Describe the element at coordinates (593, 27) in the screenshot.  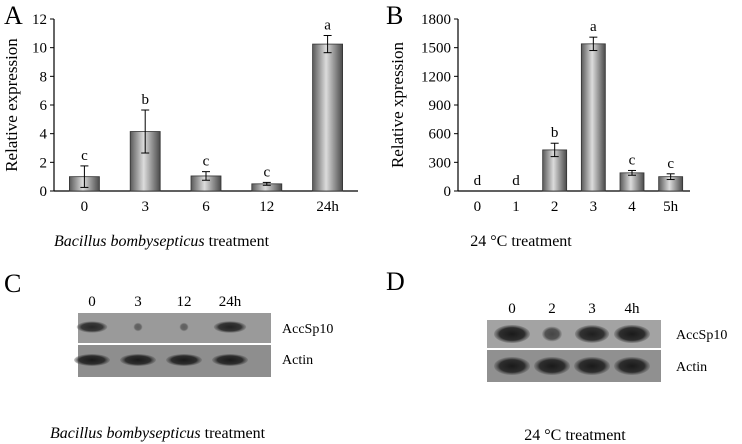
I see `chart-b-significance-label: a` at that location.